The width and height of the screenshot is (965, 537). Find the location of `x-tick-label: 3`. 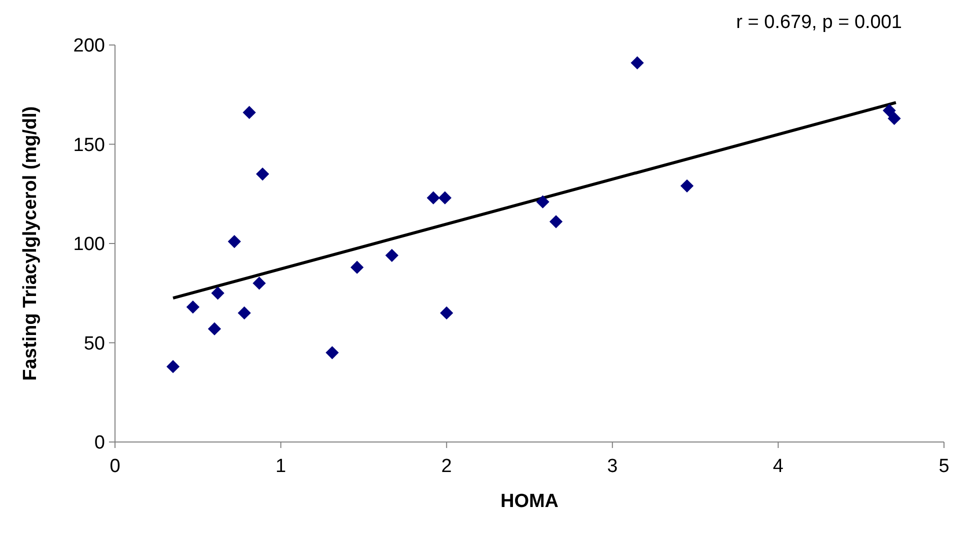

x-tick-label: 3 is located at coordinates (612, 466).